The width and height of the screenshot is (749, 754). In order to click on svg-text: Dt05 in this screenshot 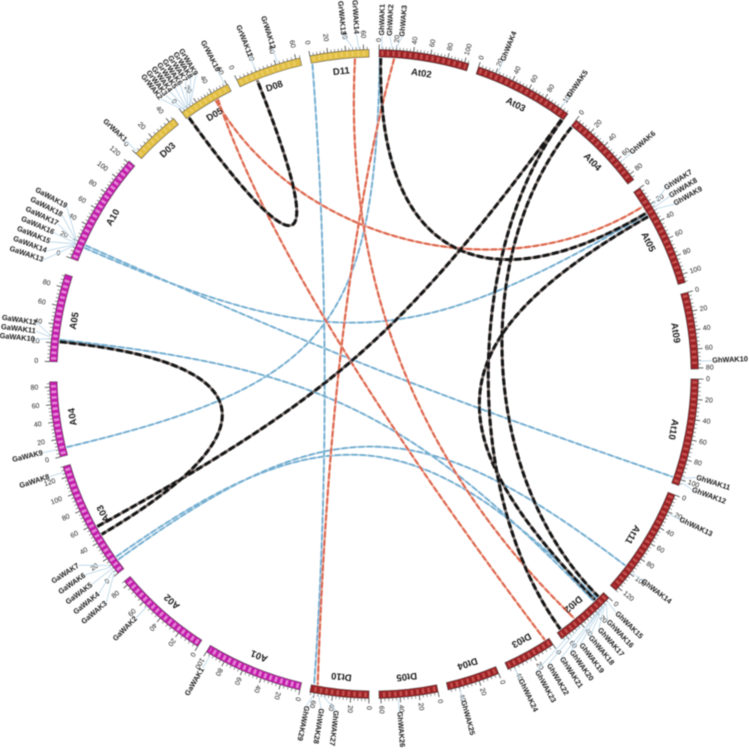, I will do `click(406, 676)`.